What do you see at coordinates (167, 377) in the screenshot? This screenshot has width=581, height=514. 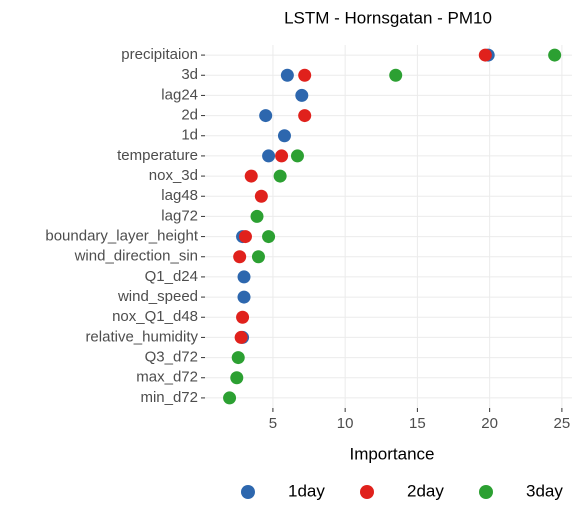 I see `y-tick-label: max_d72` at bounding box center [167, 377].